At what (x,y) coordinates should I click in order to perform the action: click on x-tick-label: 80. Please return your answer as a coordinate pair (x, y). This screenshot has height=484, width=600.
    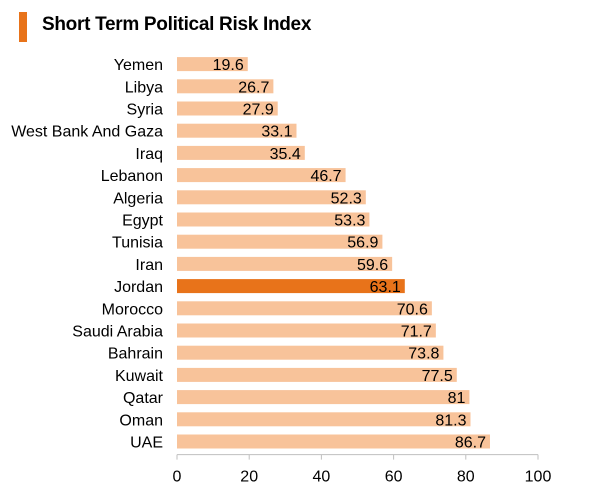
    Looking at the image, I should click on (466, 476).